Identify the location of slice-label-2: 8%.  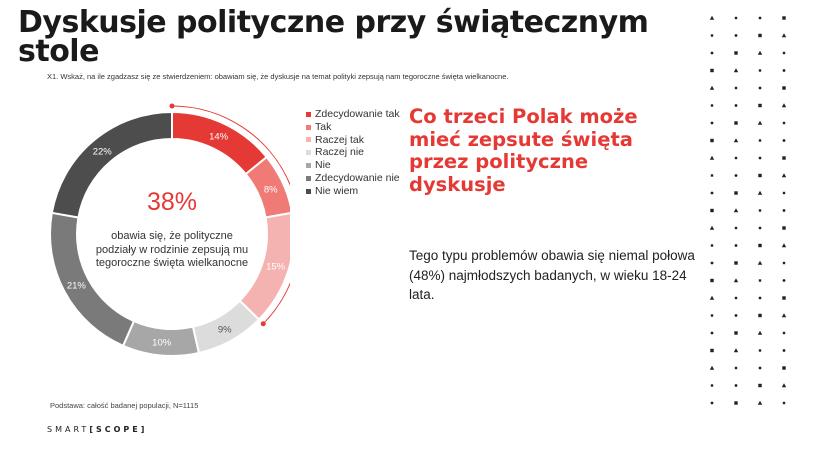
(271, 189).